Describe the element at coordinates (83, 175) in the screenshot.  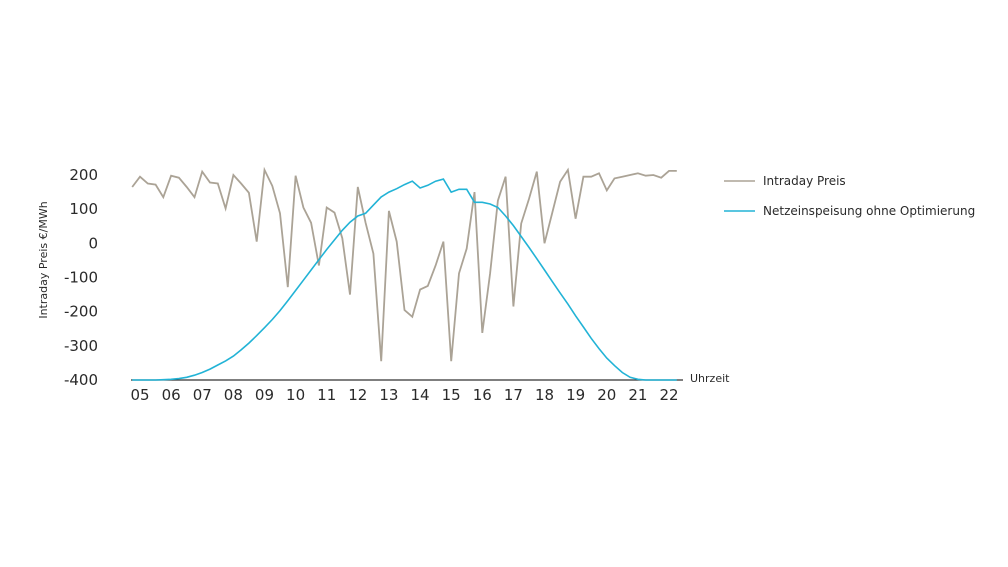
I see `y-tick-label: 200` at that location.